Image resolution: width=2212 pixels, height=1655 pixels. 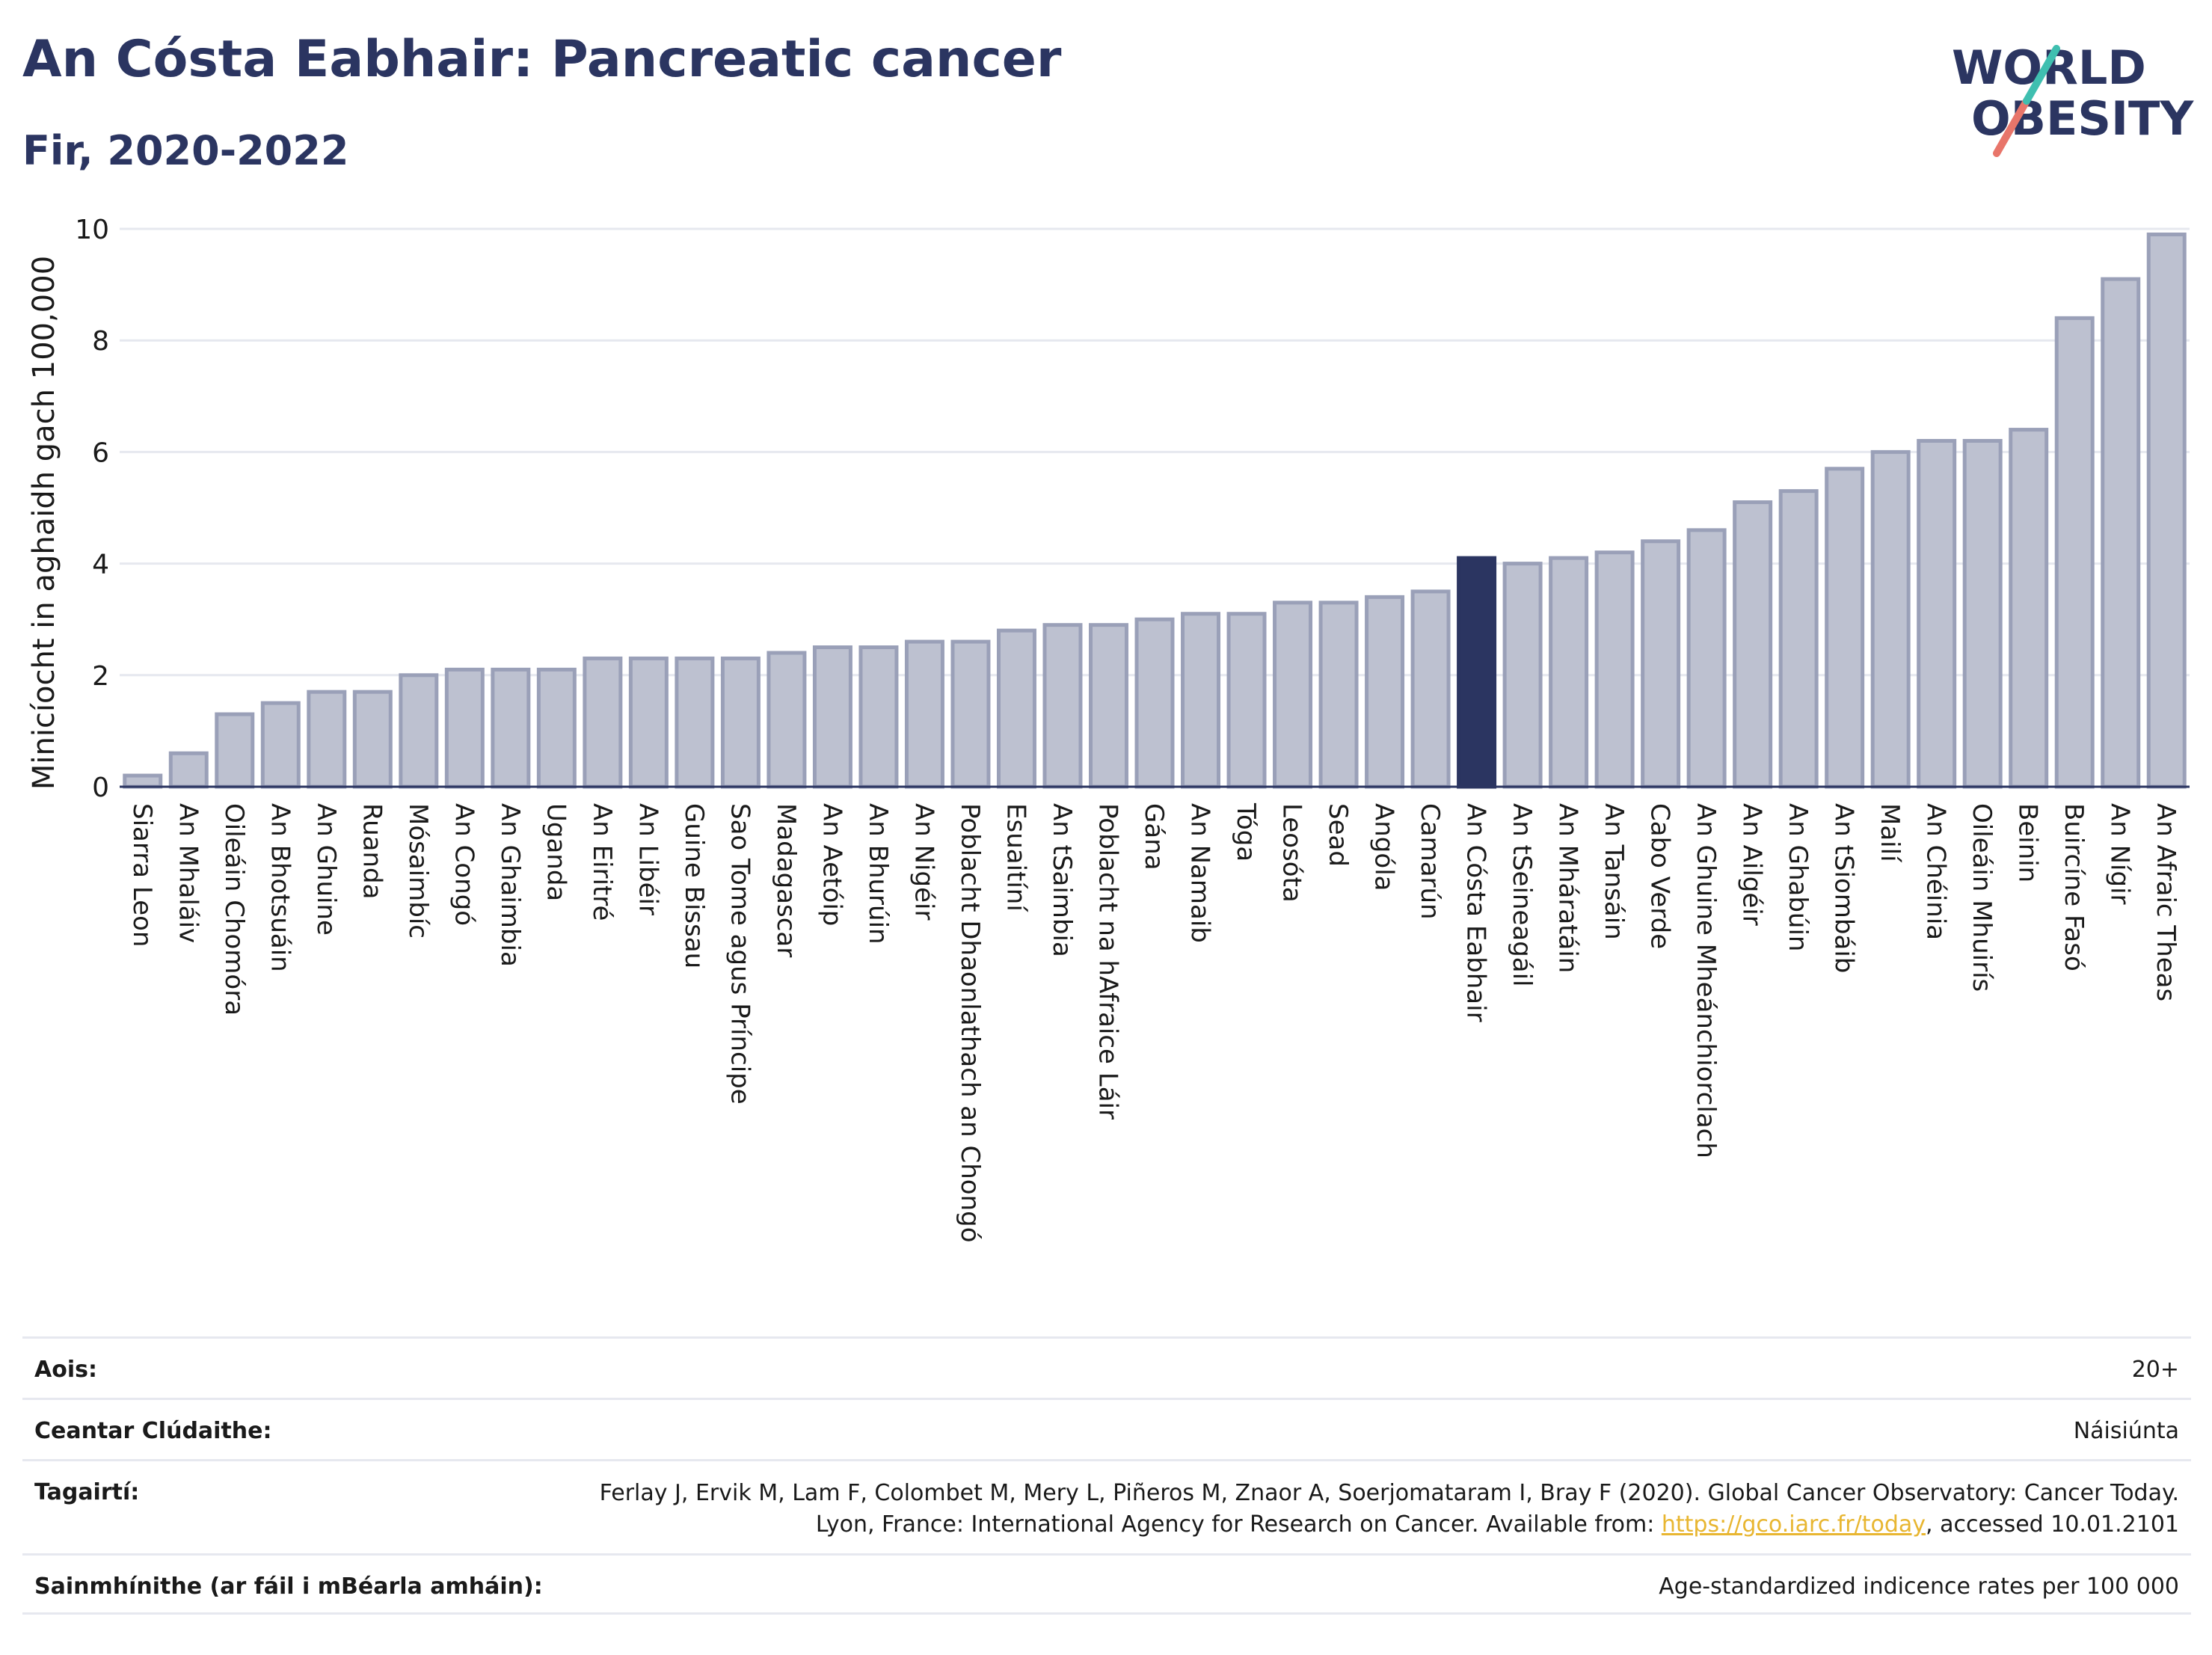 I want to click on references-label: Tagairtí:, so click(x=87, y=1492).